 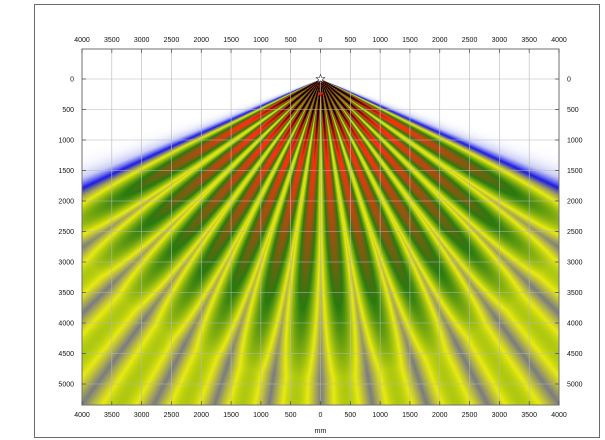 I want to click on markers, so click(x=320, y=85).